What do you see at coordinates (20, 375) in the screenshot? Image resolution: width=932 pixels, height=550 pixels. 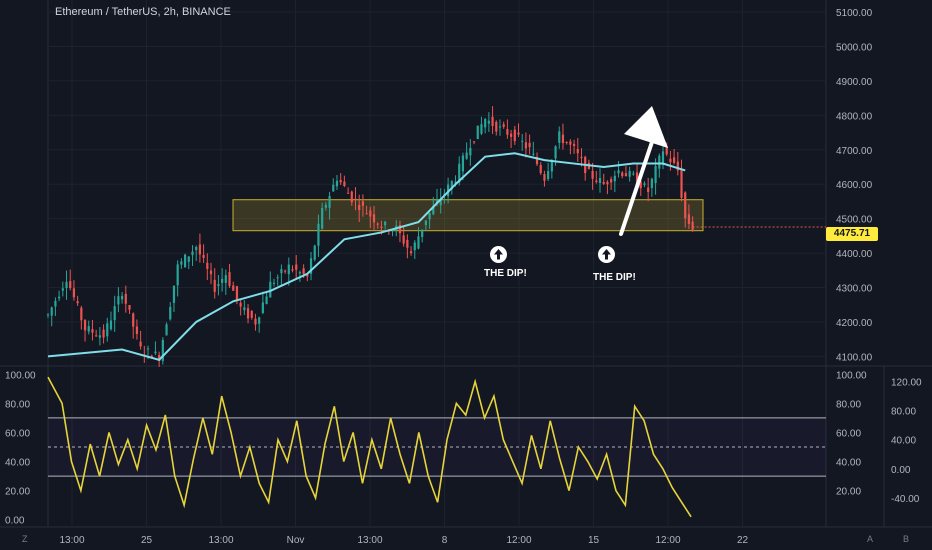 I see `rsi-left-tick: 100.00` at bounding box center [20, 375].